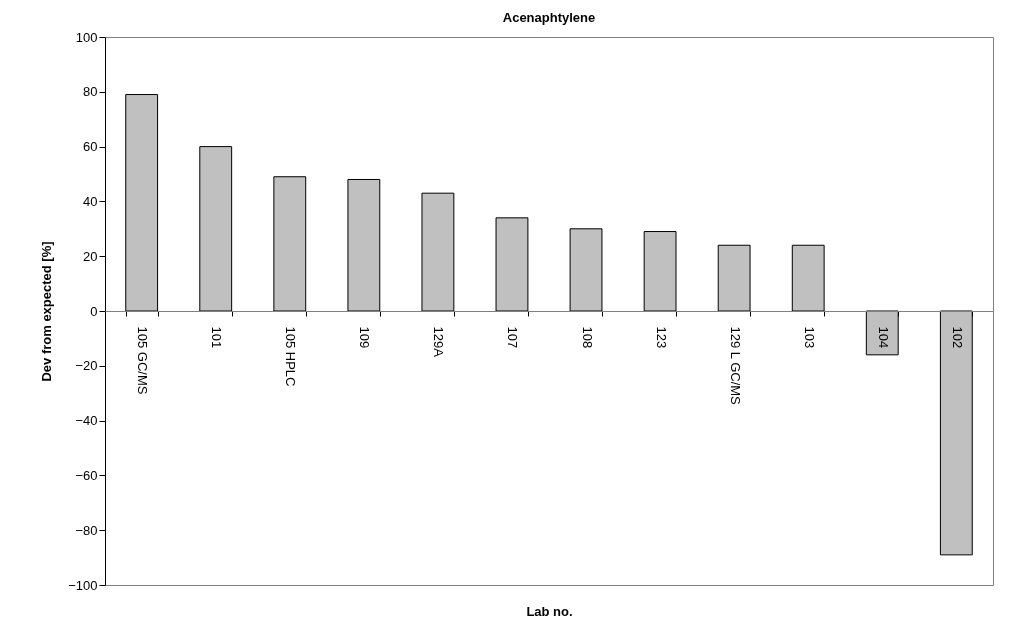 This screenshot has width=1033, height=635. Describe the element at coordinates (90, 92) in the screenshot. I see `y-tick-label: 80` at that location.